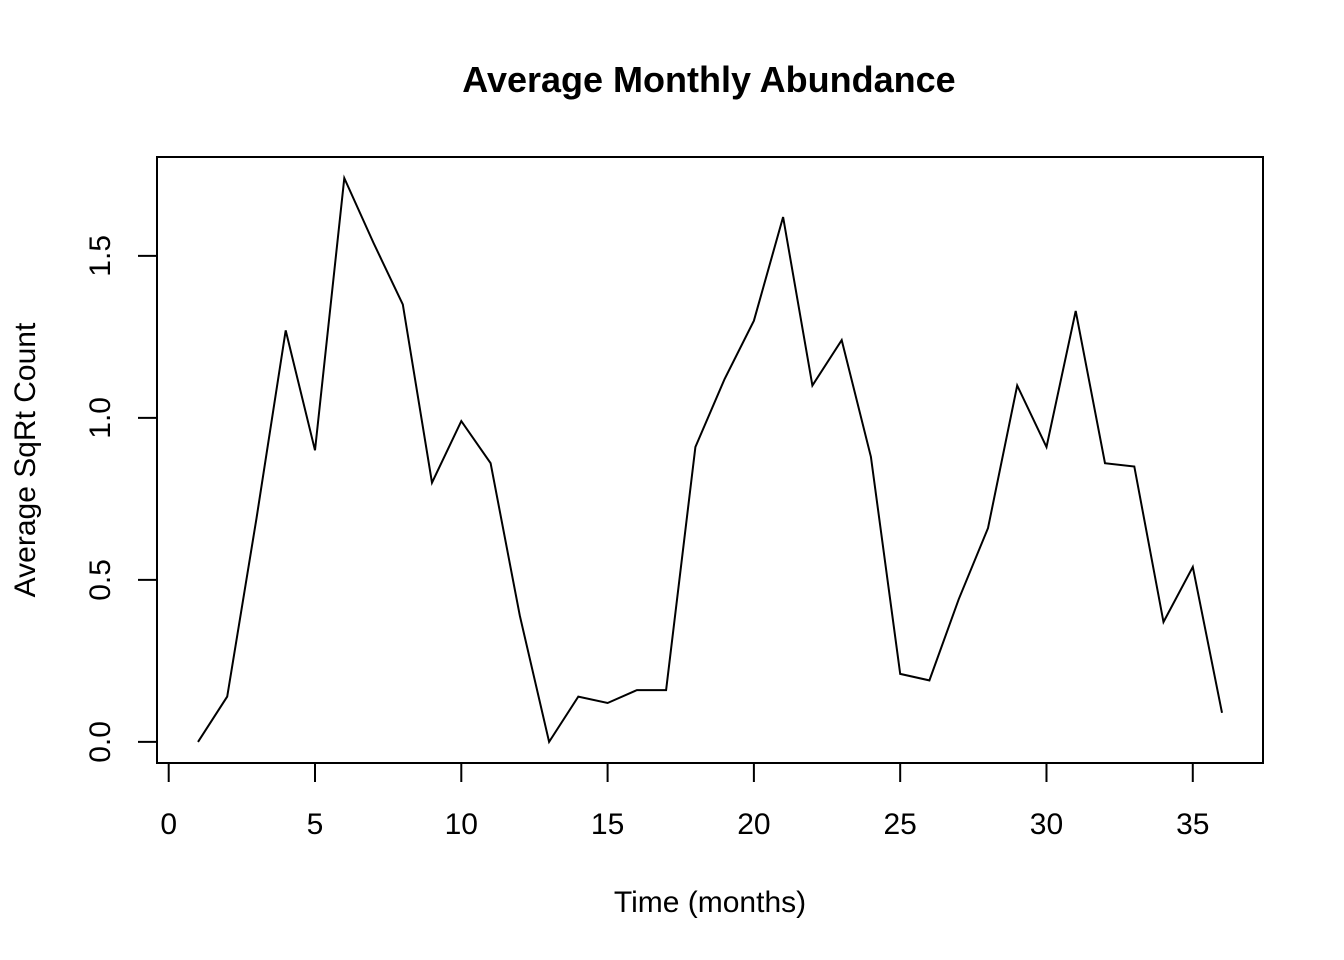 The height and width of the screenshot is (960, 1344). I want to click on y-tick-label: 0.5, so click(100, 580).